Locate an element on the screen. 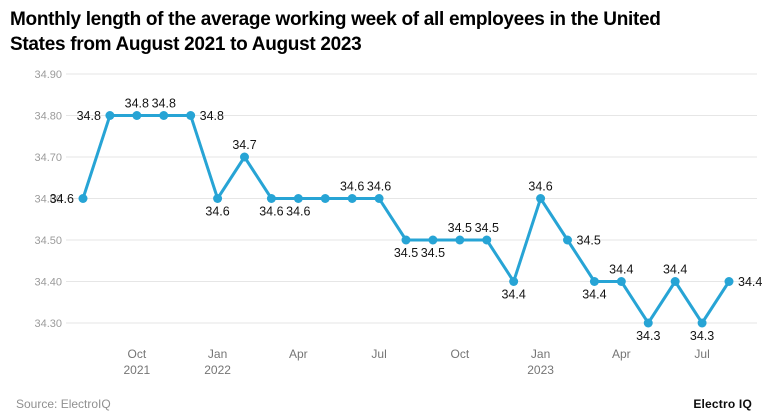 This screenshot has width=768, height=417. brand-logo: Electro IQ is located at coordinates (722, 404).